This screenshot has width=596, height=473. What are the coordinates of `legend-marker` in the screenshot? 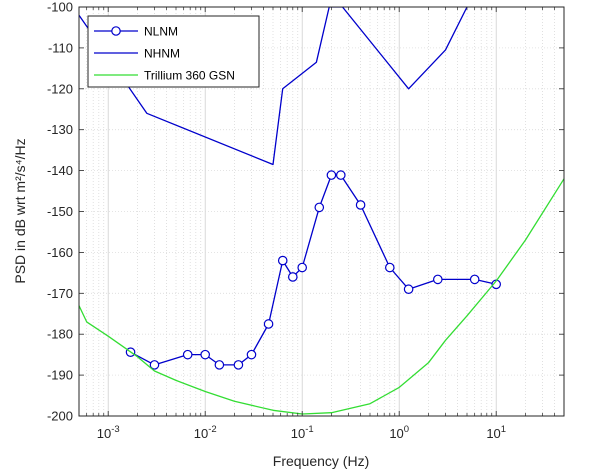 It's located at (116, 31).